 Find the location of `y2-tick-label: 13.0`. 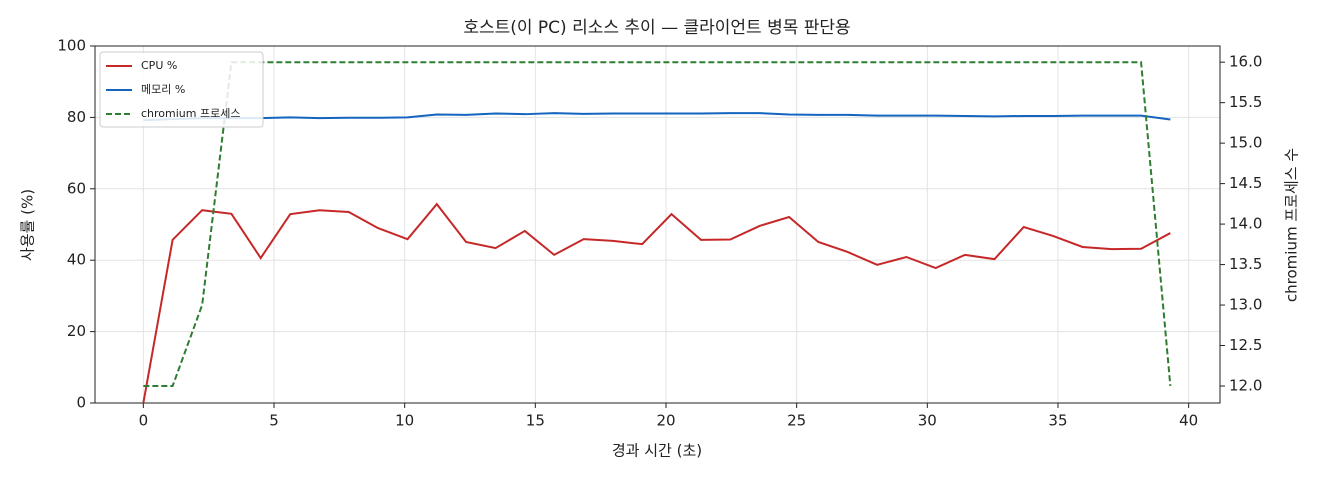

y2-tick-label: 13.0 is located at coordinates (1245, 305).